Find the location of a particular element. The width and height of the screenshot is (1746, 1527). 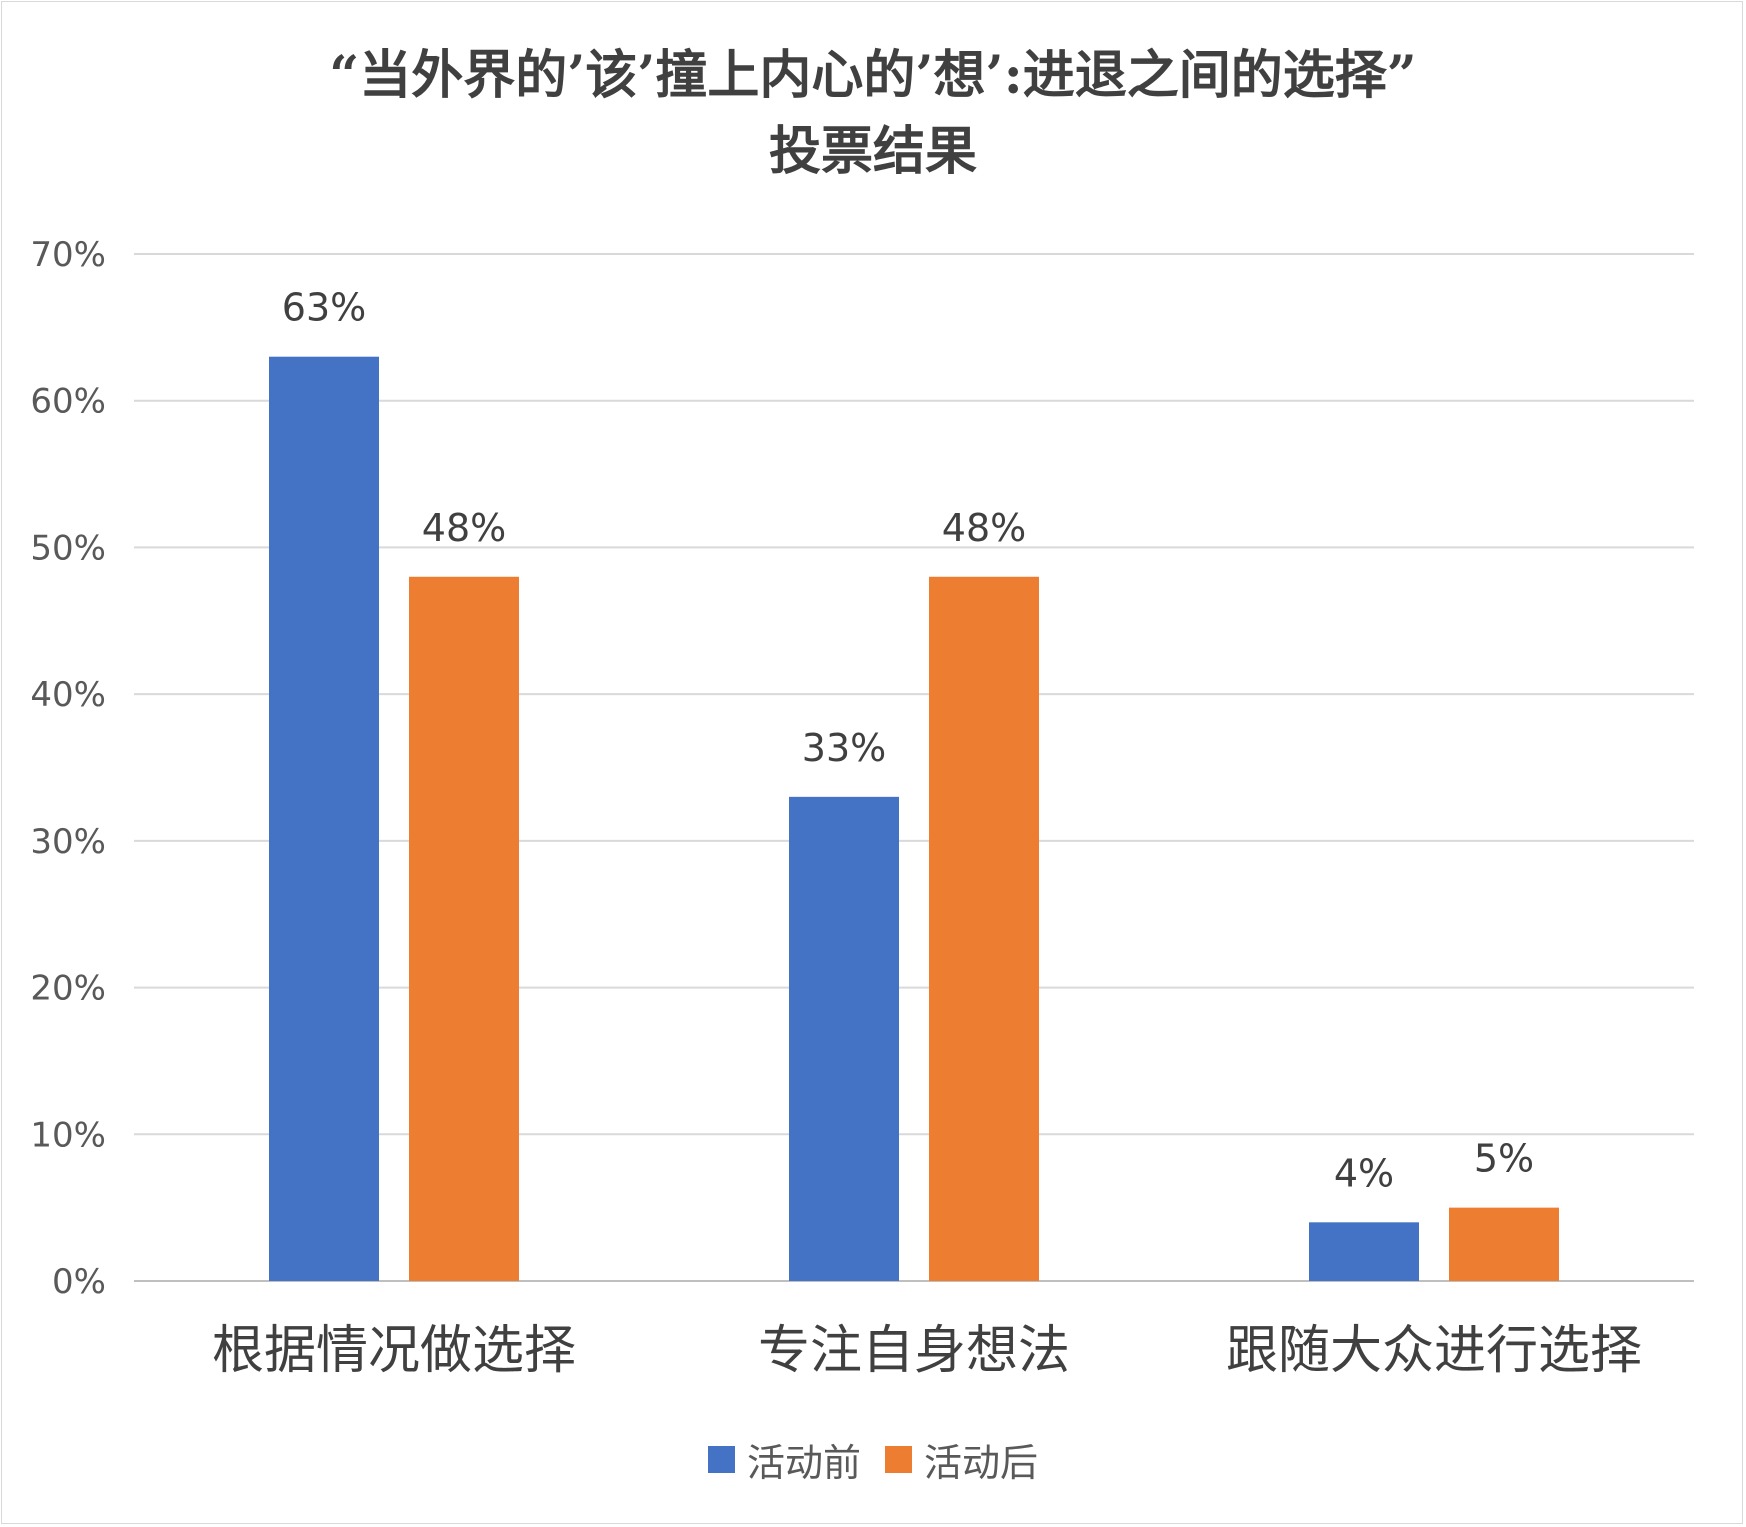

y-axis-tick-labels: 0% 10% 20% 30% 40% 50% 60% 70% is located at coordinates (68, 768).